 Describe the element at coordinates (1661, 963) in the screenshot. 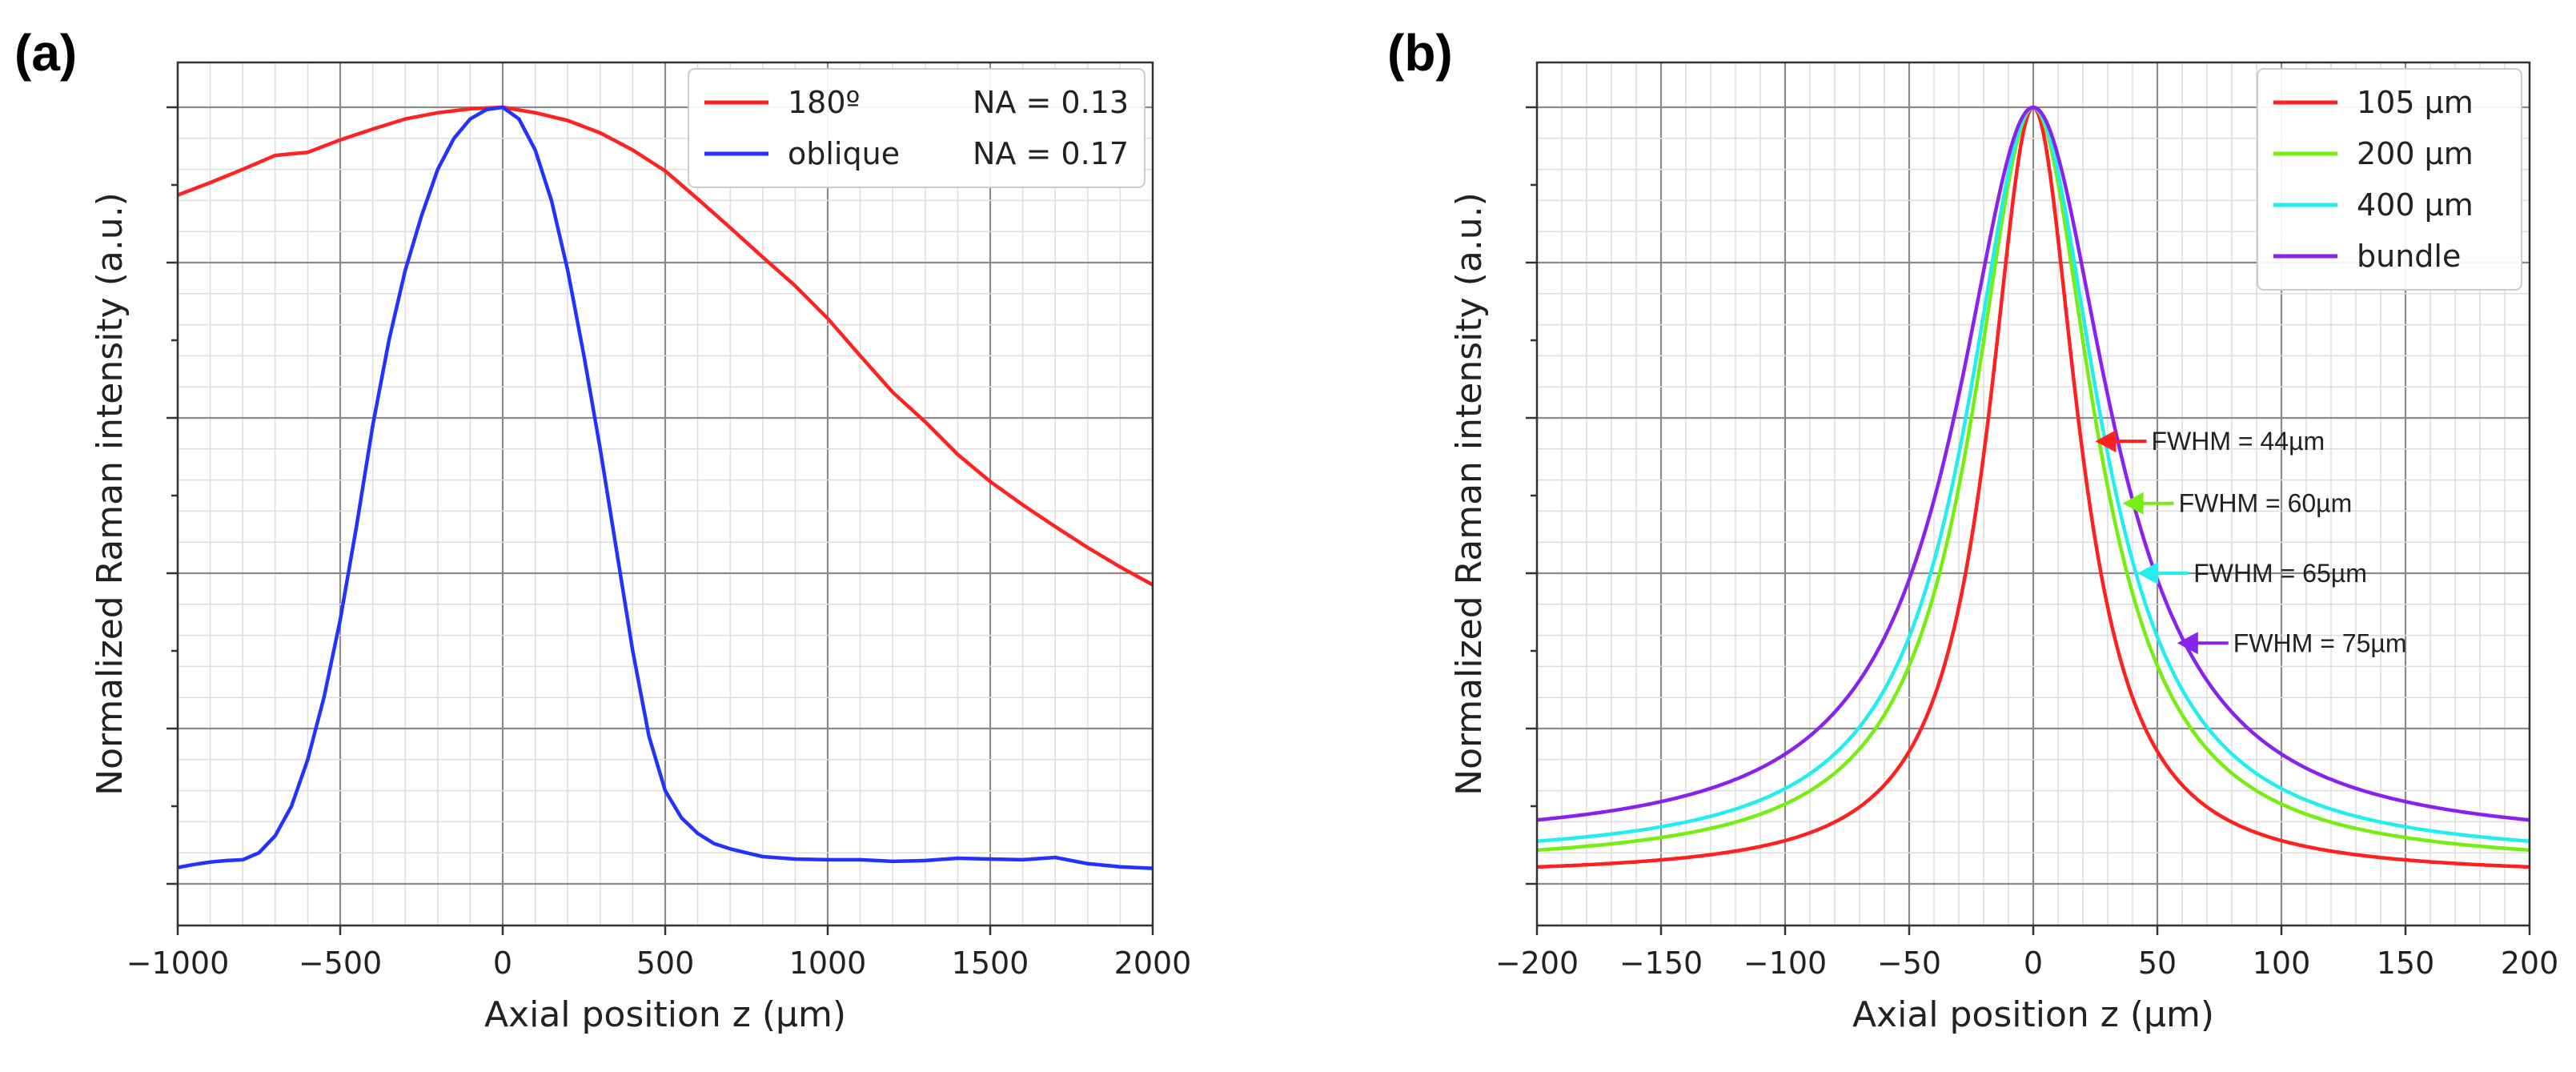

I see `x-tick-label: −150` at that location.